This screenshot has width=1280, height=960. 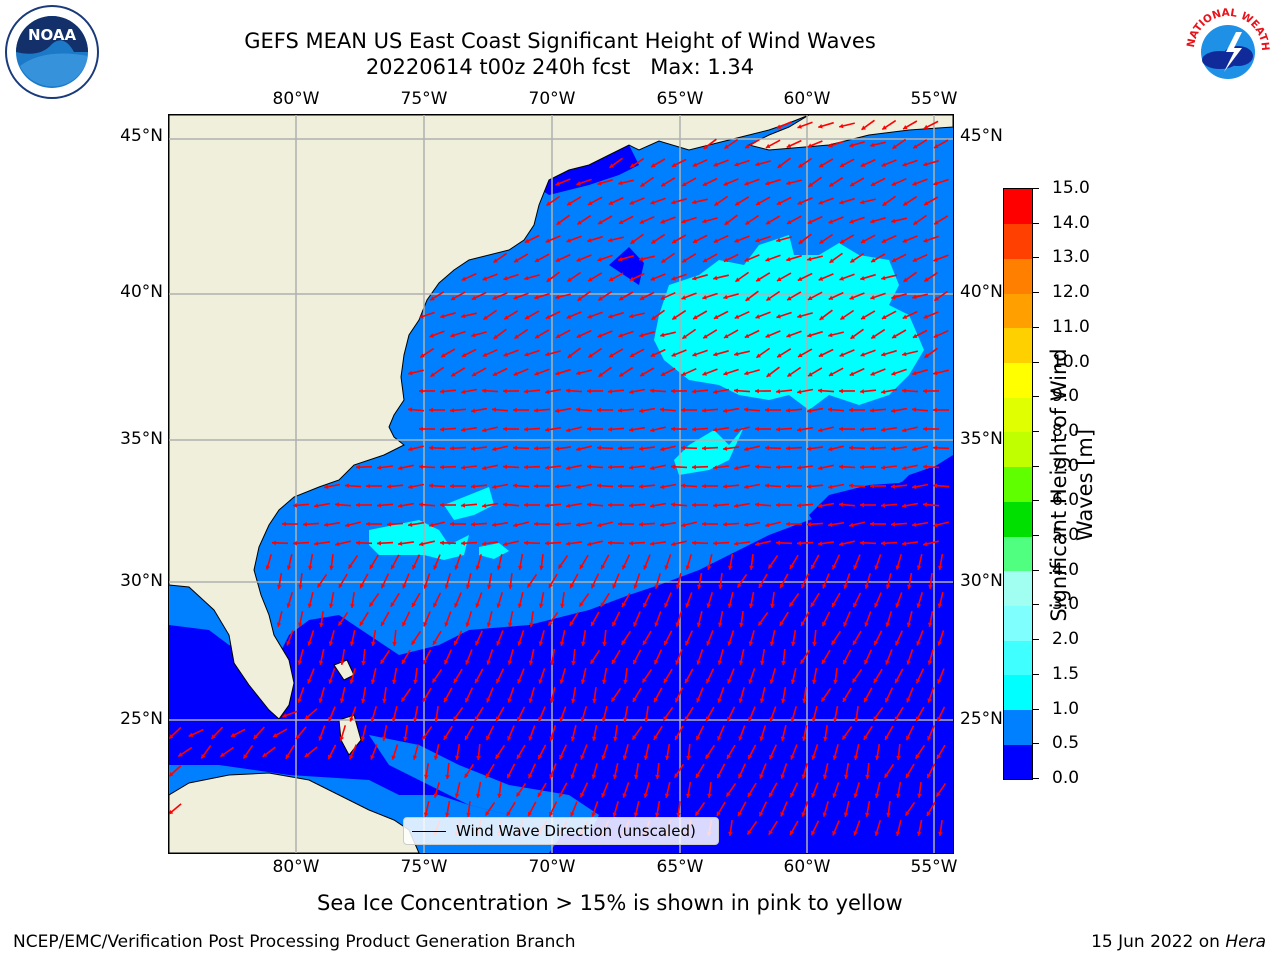 What do you see at coordinates (484, 785) in the screenshot?
I see `ocean-mid-waves` at bounding box center [484, 785].